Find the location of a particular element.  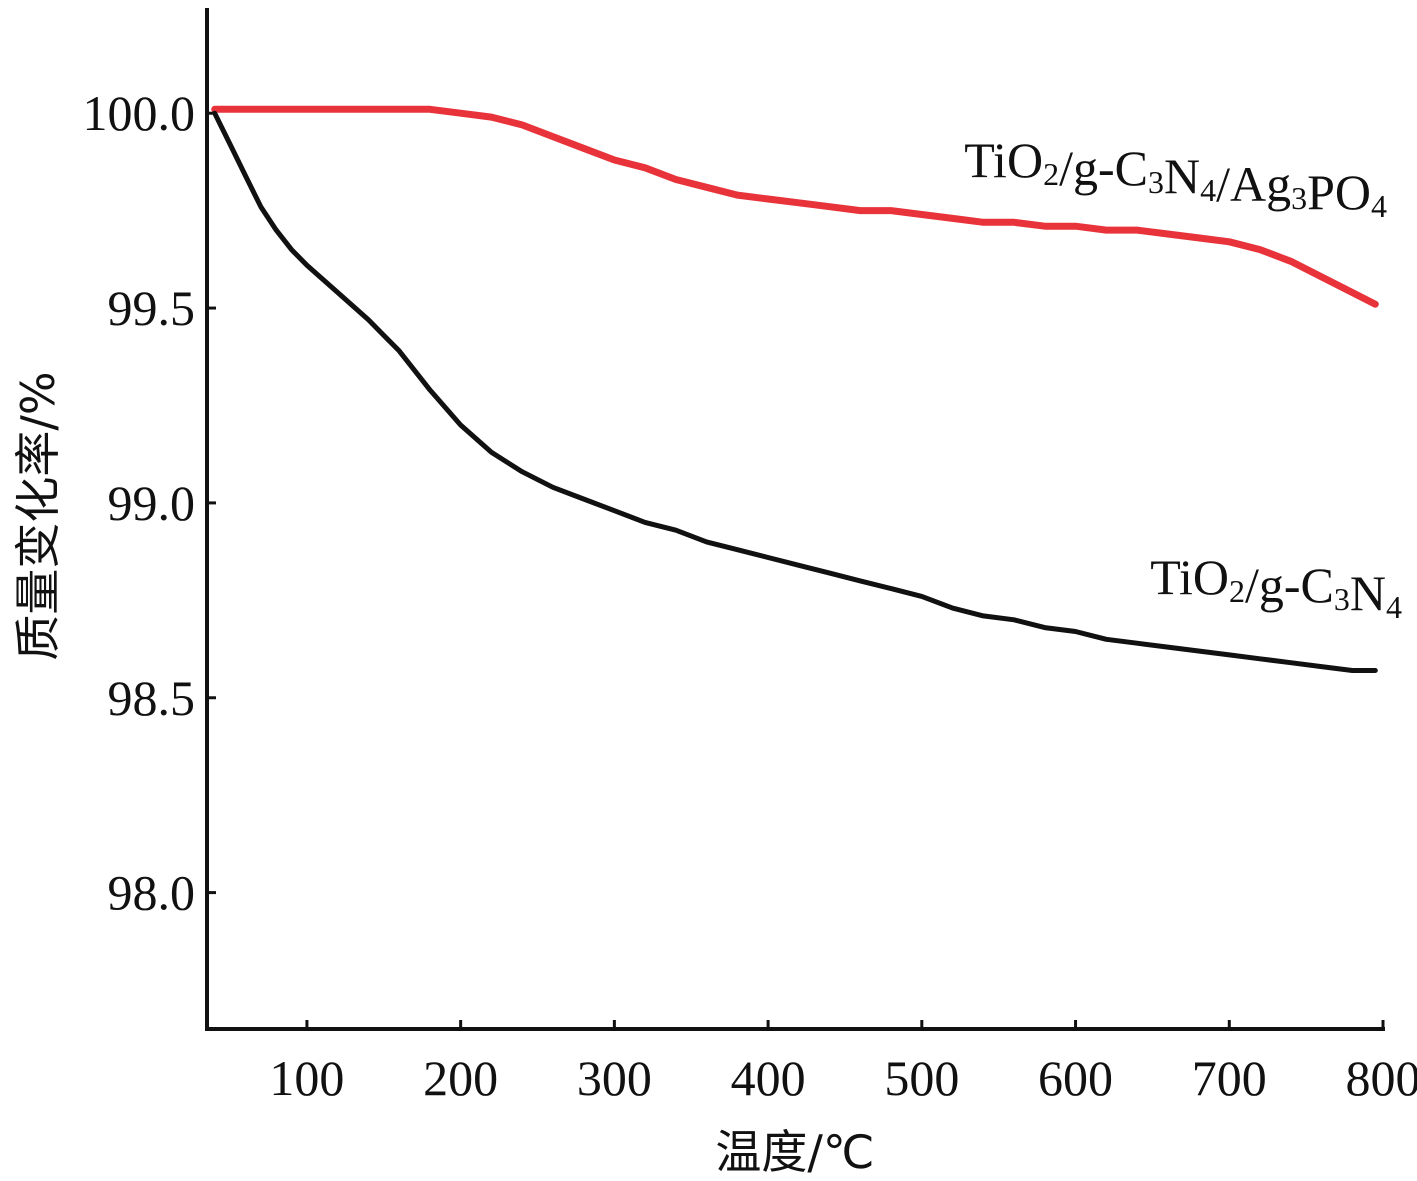

y-tick-label: 100.0 is located at coordinates (139, 113).